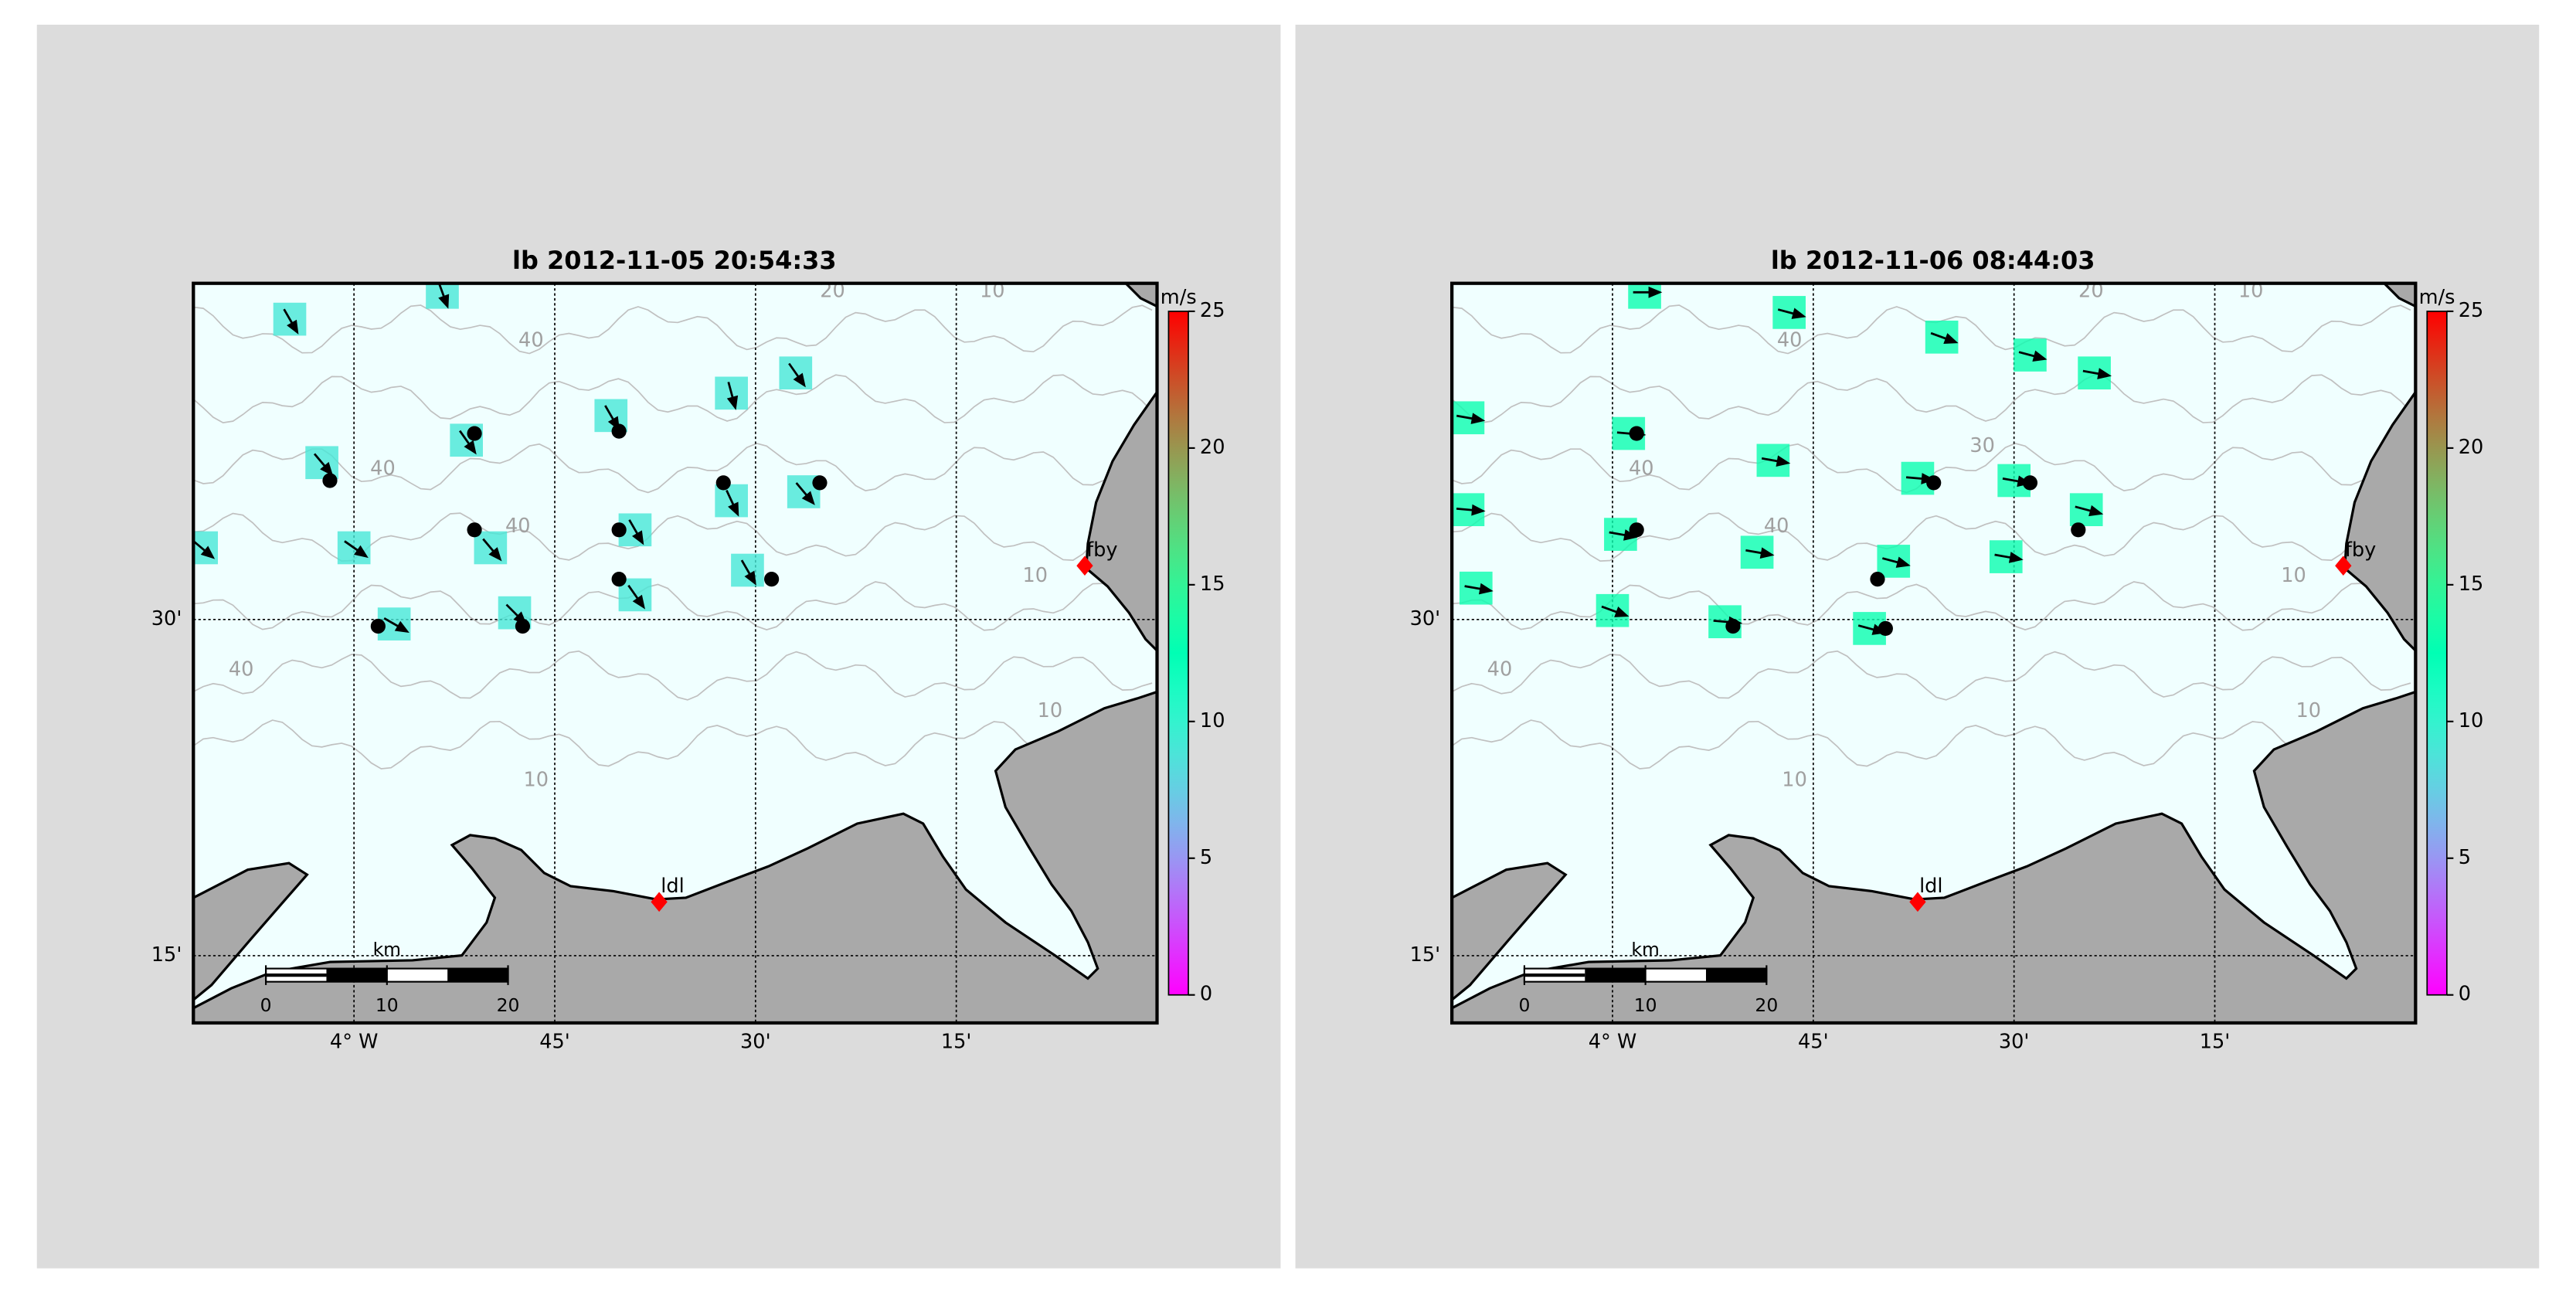 This screenshot has width=2576, height=1298. Describe the element at coordinates (354, 1043) in the screenshot. I see `x-tick-label: 4° W` at that location.